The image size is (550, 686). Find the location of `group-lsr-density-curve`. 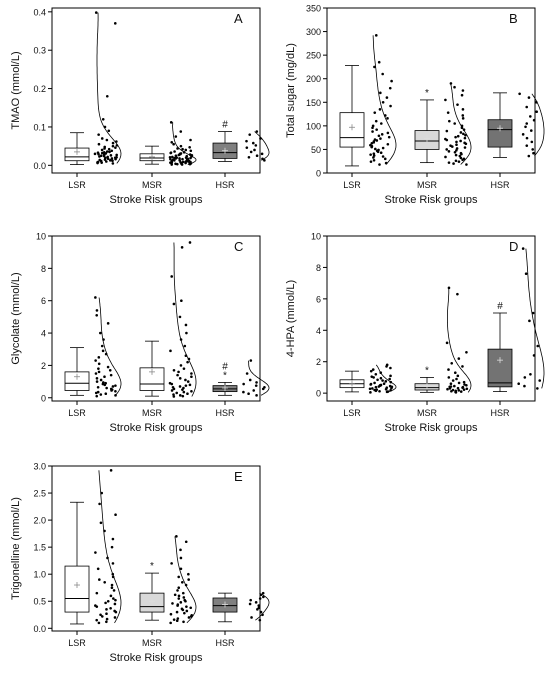

group-lsr-density-curve is located at coordinates (110, 347).